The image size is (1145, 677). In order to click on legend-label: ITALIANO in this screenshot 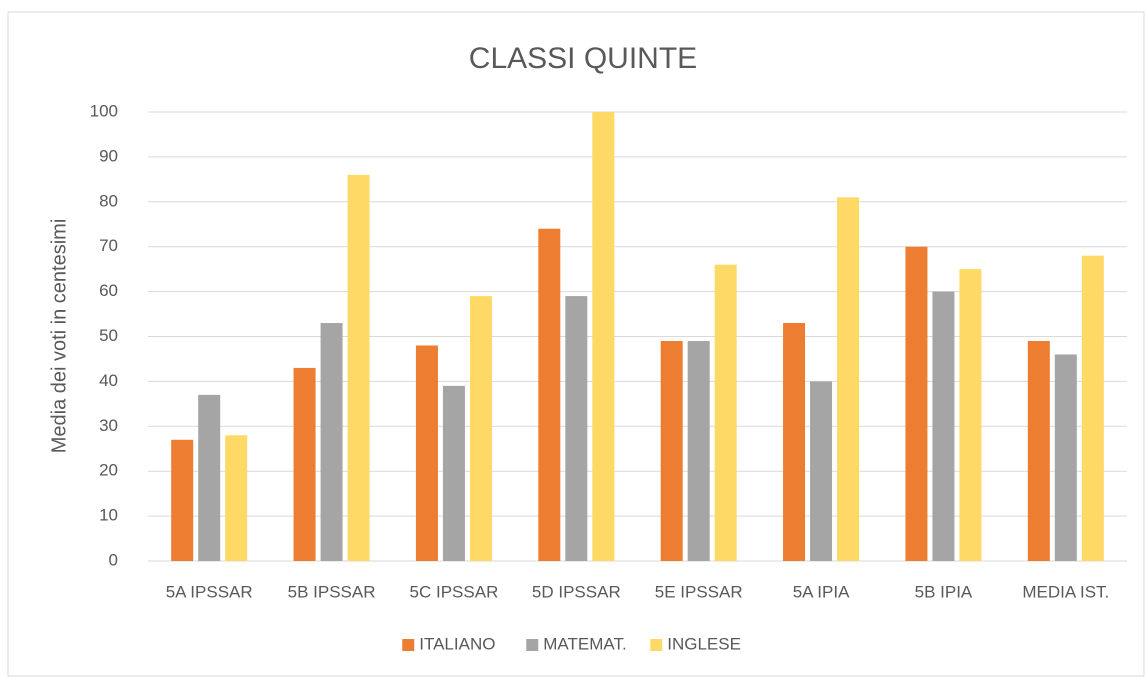, I will do `click(457, 643)`.